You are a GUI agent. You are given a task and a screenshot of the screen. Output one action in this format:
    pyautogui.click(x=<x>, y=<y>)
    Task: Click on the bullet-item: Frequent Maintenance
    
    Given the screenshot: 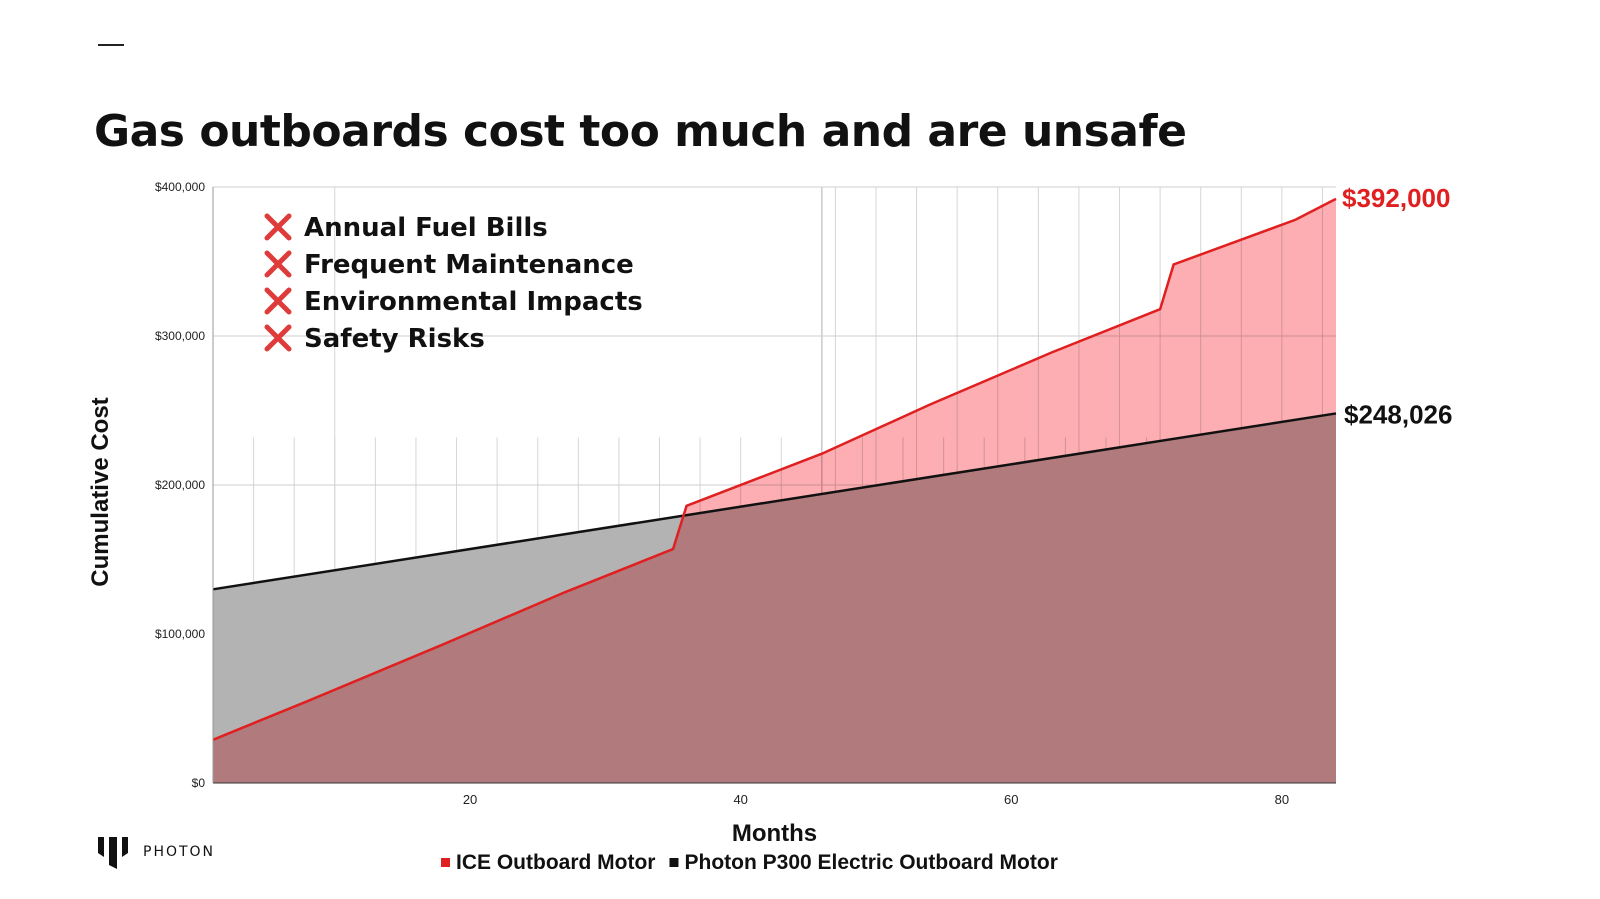 What is the action you would take?
    pyautogui.click(x=469, y=265)
    